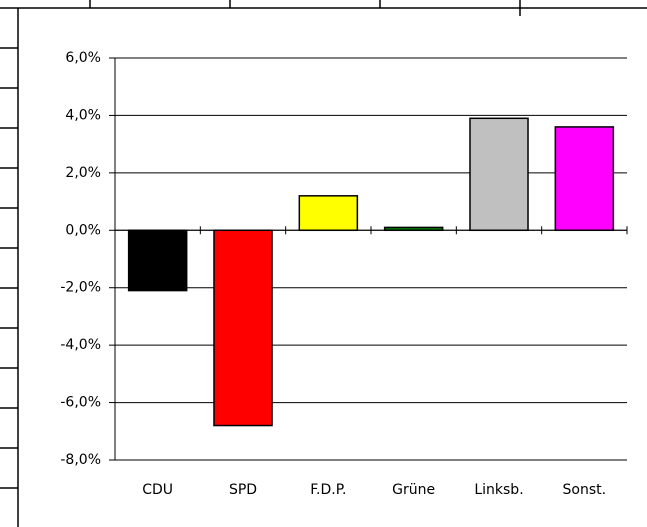 The height and width of the screenshot is (527, 647). I want to click on x-tick-label: SPD, so click(243, 490).